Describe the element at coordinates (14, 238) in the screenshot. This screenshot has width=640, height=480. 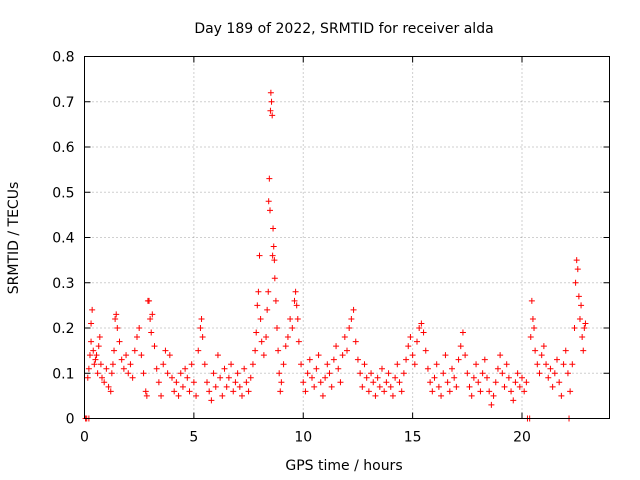
I see `y-axis-label: SRMTID / TECUs` at that location.